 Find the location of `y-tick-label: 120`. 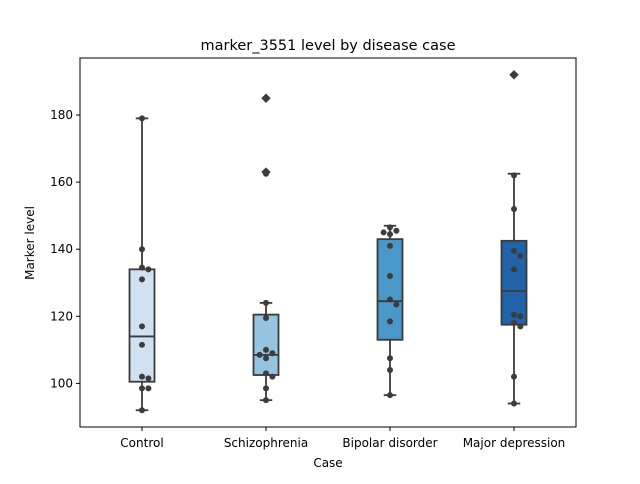

y-tick-label: 120 is located at coordinates (61, 316).